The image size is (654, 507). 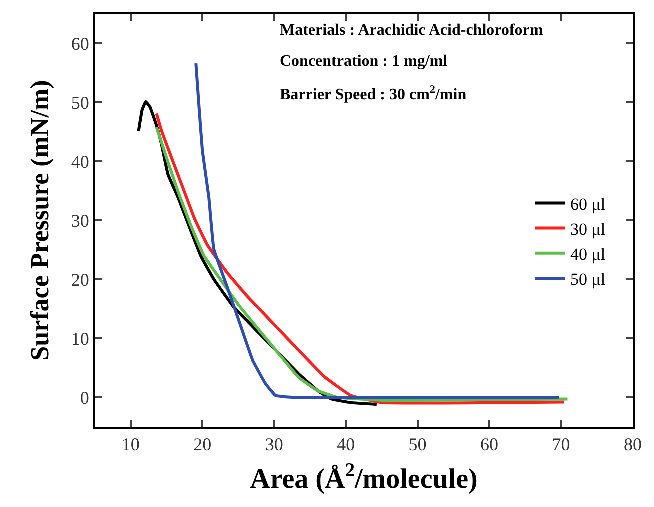 I want to click on x-tick-label: 70, so click(x=561, y=444).